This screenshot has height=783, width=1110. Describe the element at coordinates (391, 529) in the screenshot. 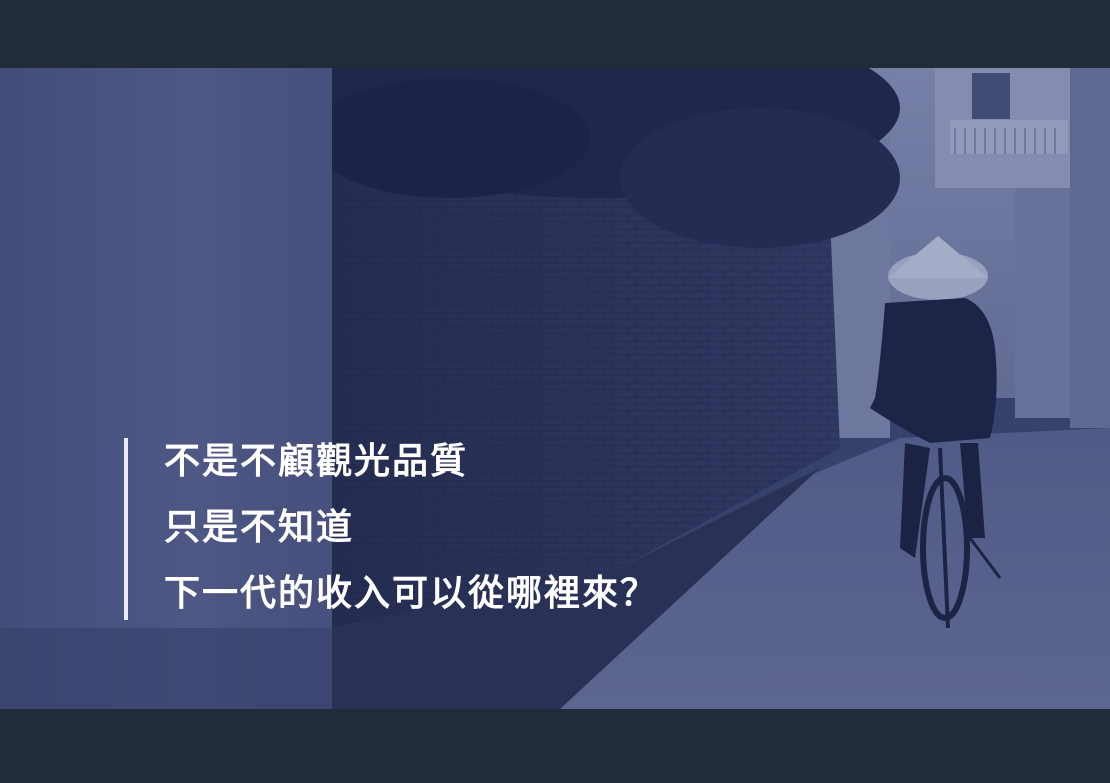

I see `caption-block: 不是不顧觀光品質 只是不知道 下一代的收入可以從哪裡來？` at that location.